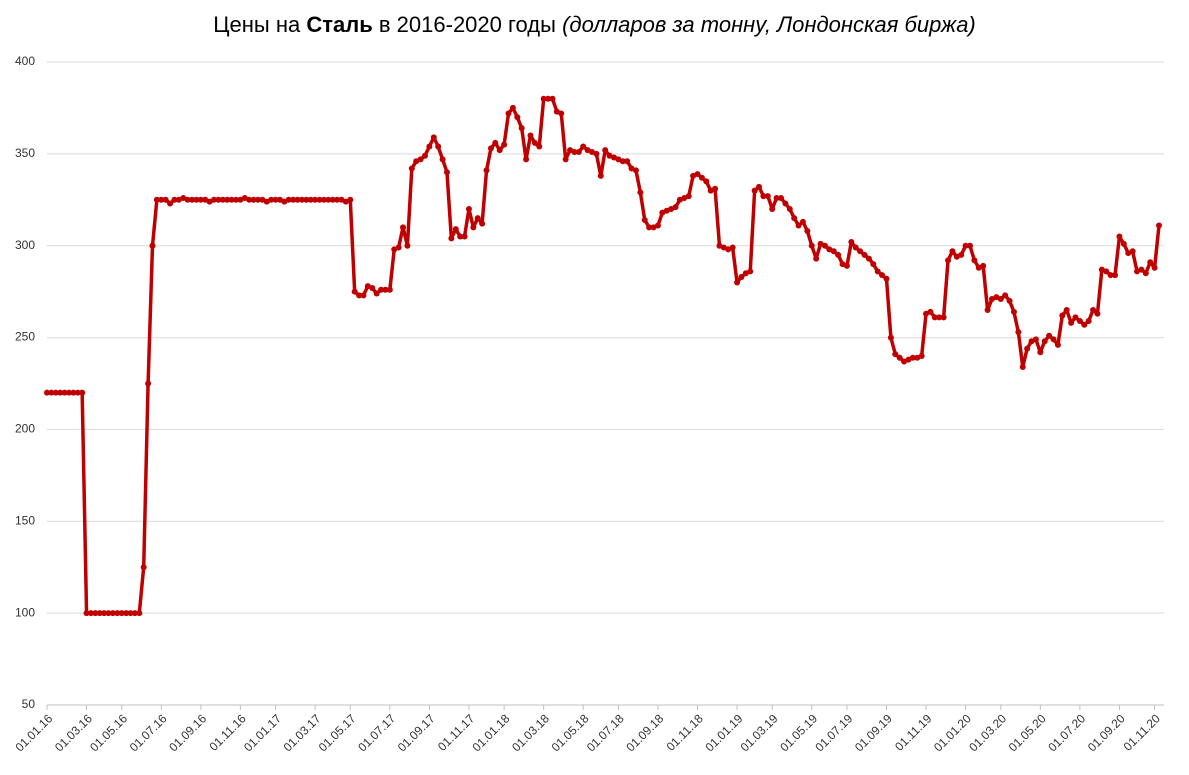 This screenshot has width=1189, height=775. What do you see at coordinates (491, 732) in the screenshot?
I see `x-tick-label: 01.01.18` at bounding box center [491, 732].